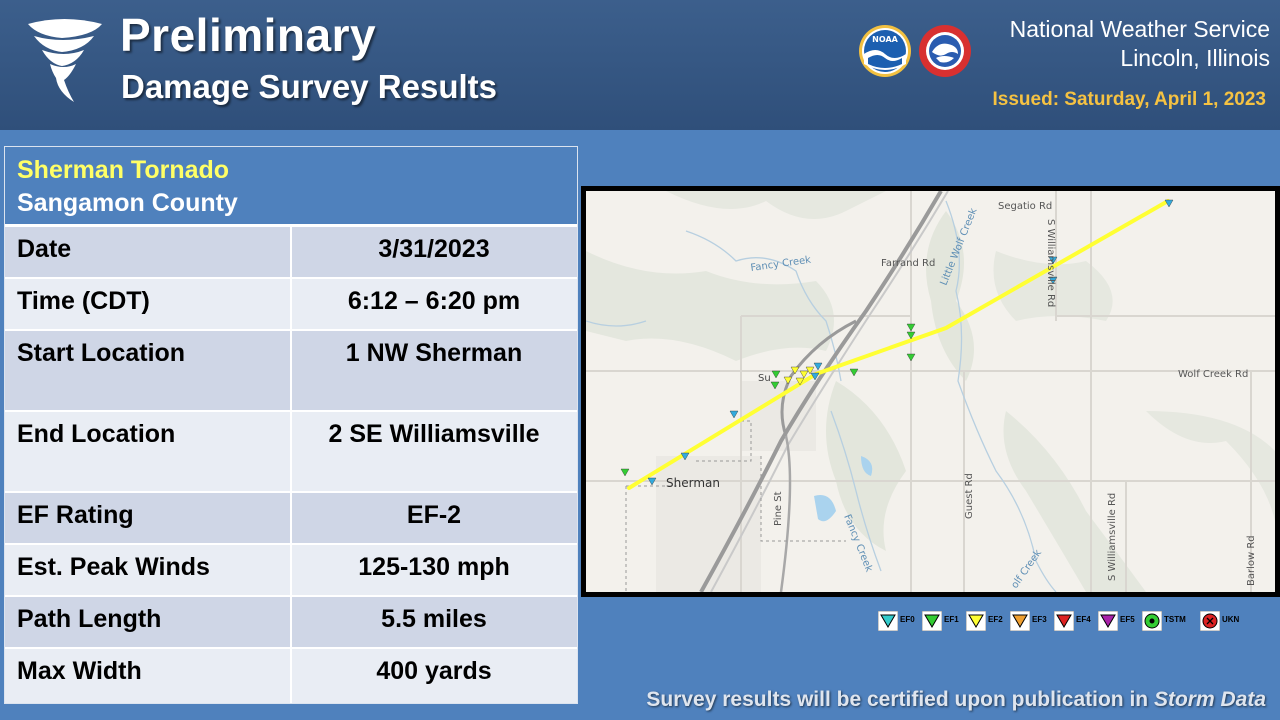 The image size is (1280, 720). What do you see at coordinates (1251, 560) in the screenshot?
I see `map-label-barlow-rd: Barlow Rd` at bounding box center [1251, 560].